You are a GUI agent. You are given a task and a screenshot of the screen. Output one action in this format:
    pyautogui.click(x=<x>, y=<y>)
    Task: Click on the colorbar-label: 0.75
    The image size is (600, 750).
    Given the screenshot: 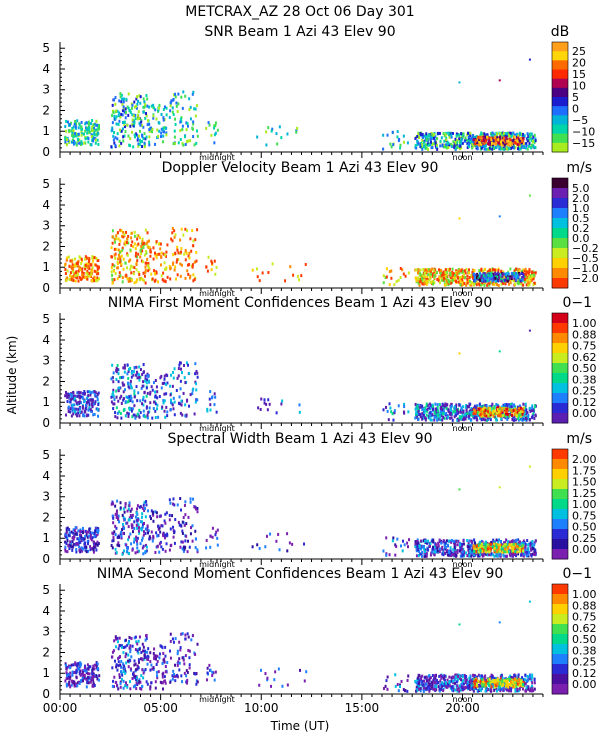 What is the action you would take?
    pyautogui.click(x=584, y=346)
    